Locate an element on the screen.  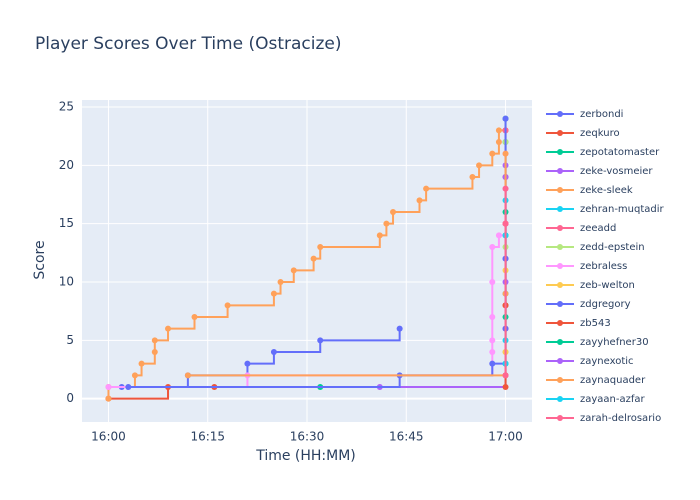
legend-label: zeke-sleek is located at coordinates (606, 190).